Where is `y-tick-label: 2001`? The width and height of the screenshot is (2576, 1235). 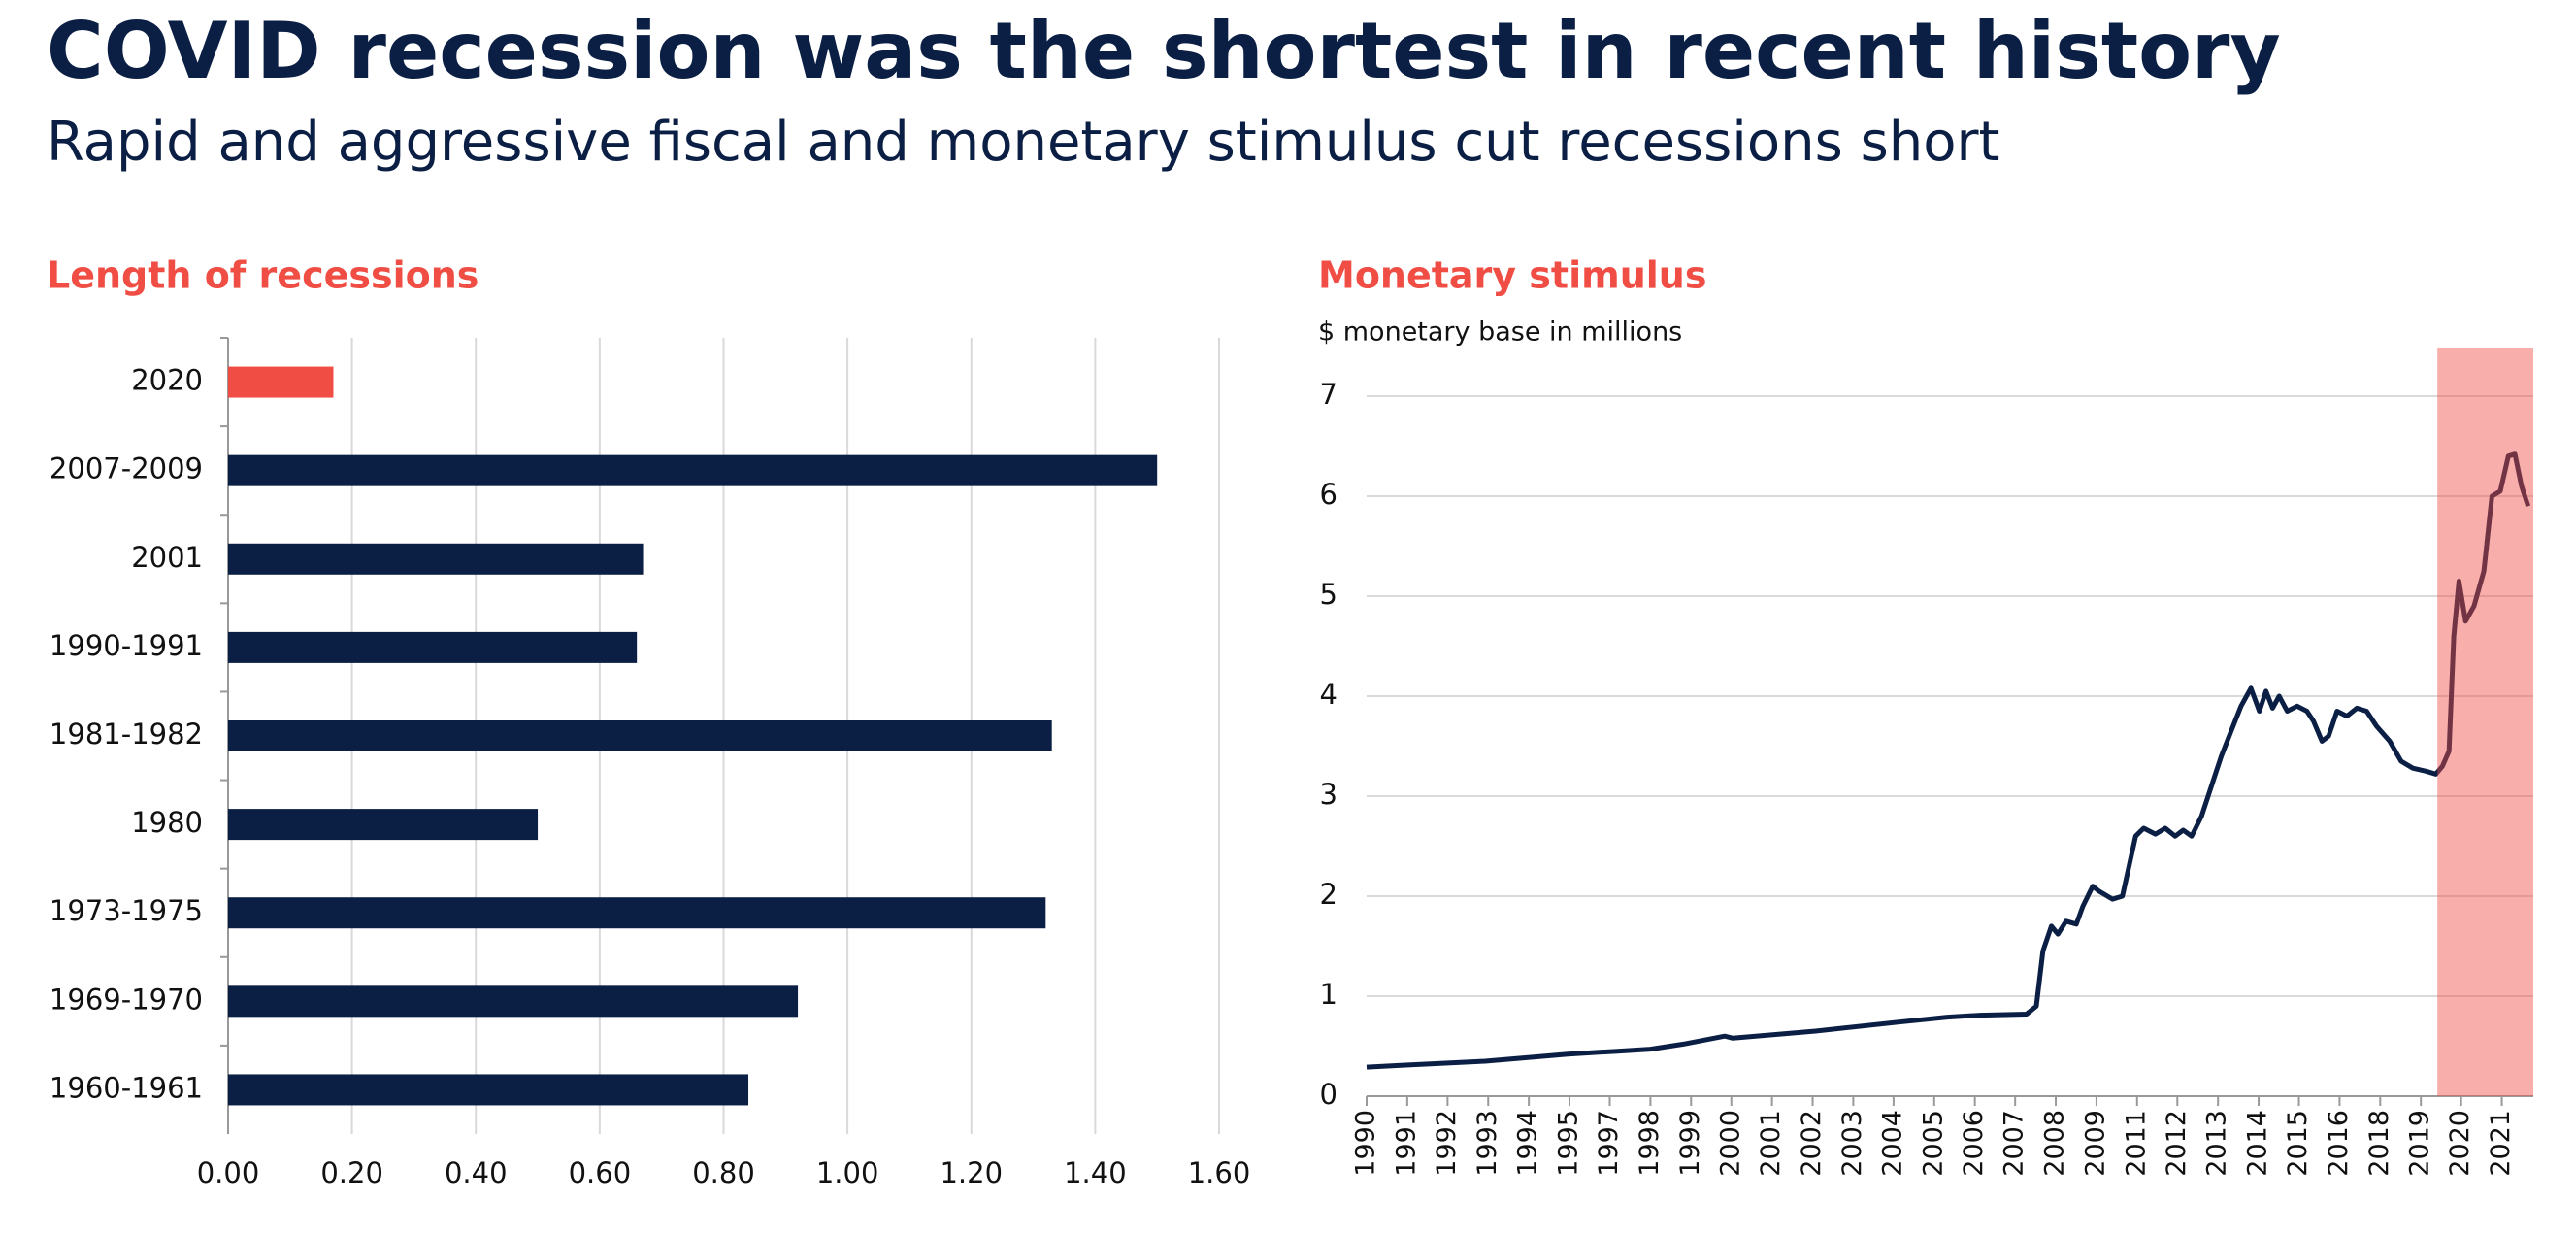
y-tick-label: 2001 is located at coordinates (167, 557).